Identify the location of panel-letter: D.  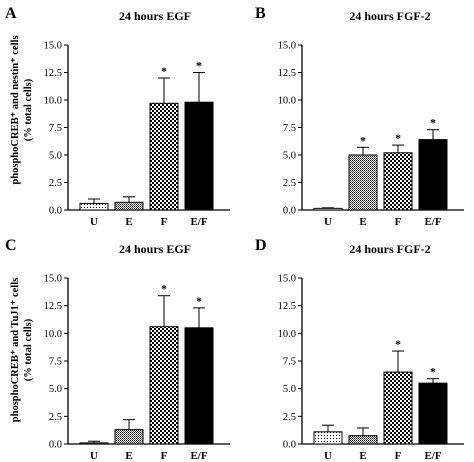
(261, 245).